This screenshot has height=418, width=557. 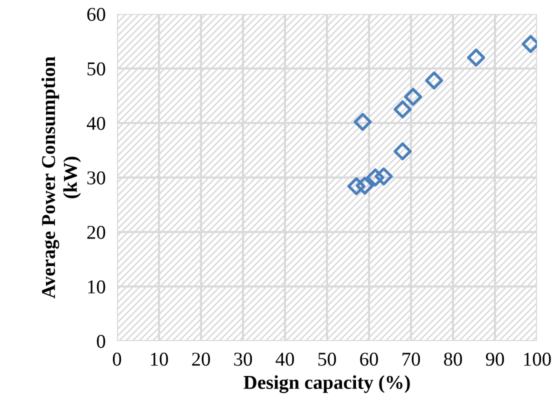 What do you see at coordinates (327, 359) in the screenshot?
I see `x-tick-label: 50` at bounding box center [327, 359].